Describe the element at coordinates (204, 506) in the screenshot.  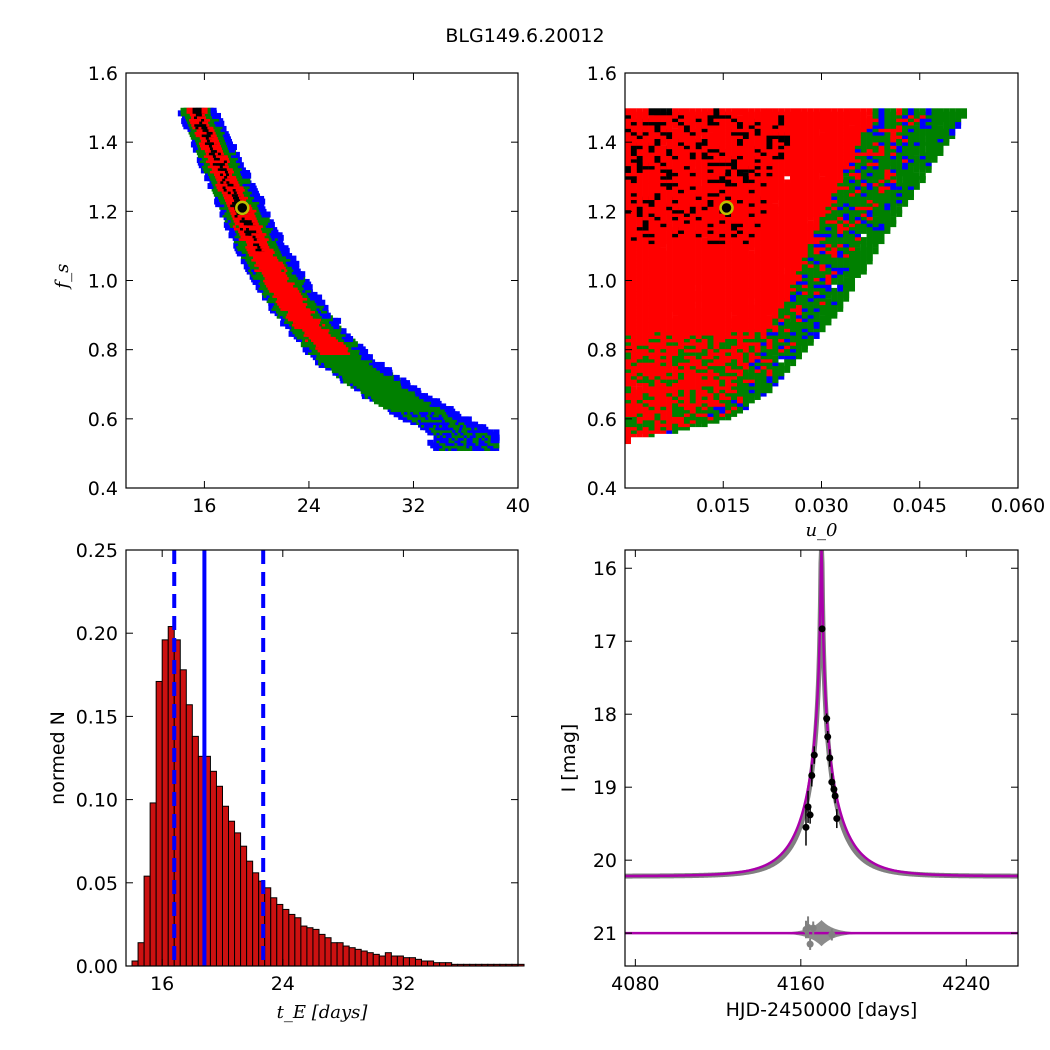
I see `x-tick-label: 16` at that location.